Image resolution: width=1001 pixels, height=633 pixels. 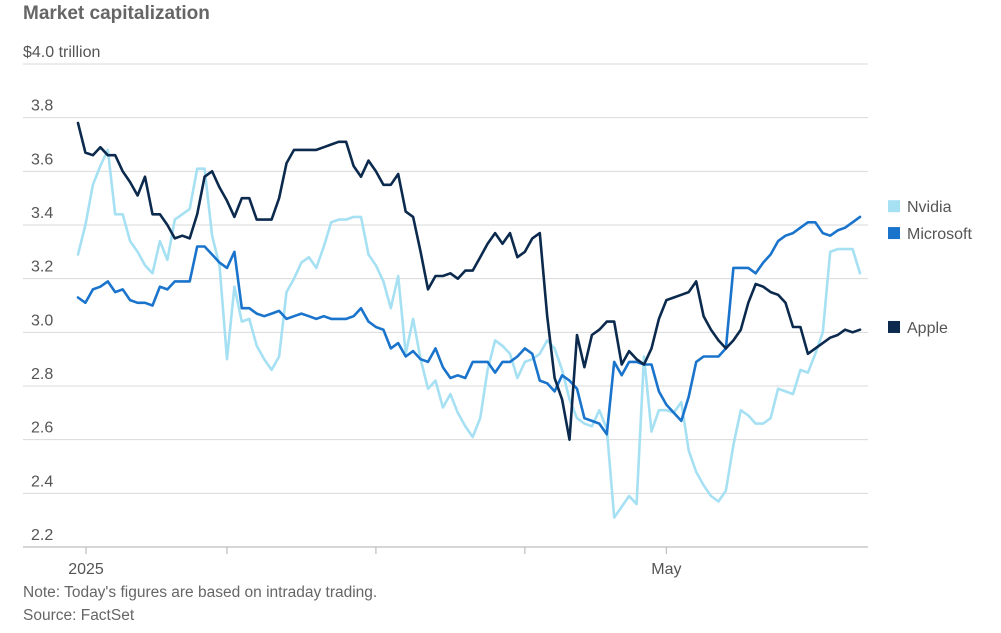 I want to click on y-tick-label: 2.8, so click(x=42, y=374).